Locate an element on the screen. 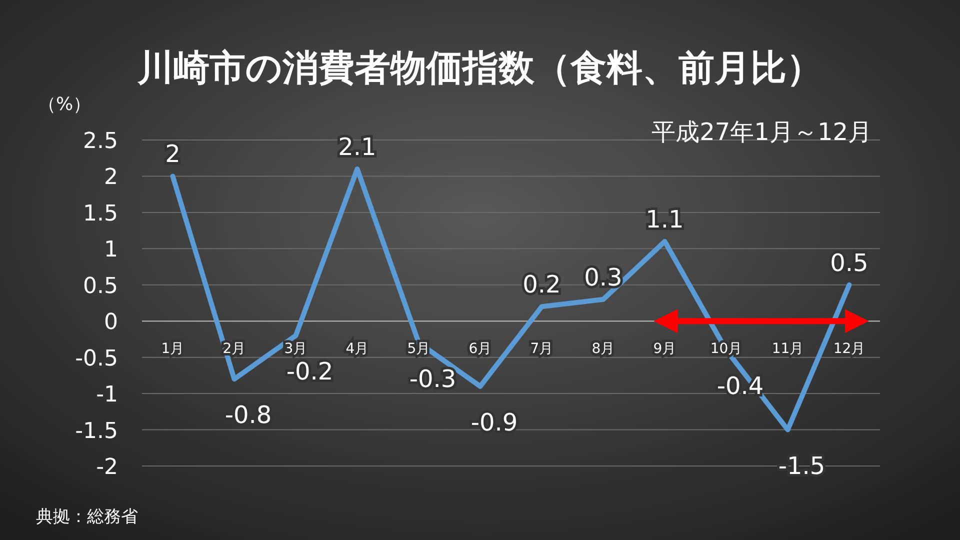  data-label: 0.5 is located at coordinates (849, 262).